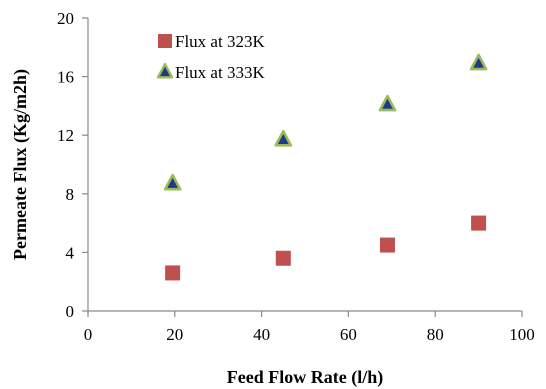 This screenshot has width=546, height=389. Describe the element at coordinates (70, 252) in the screenshot. I see `y-tick-label: 4` at that location.